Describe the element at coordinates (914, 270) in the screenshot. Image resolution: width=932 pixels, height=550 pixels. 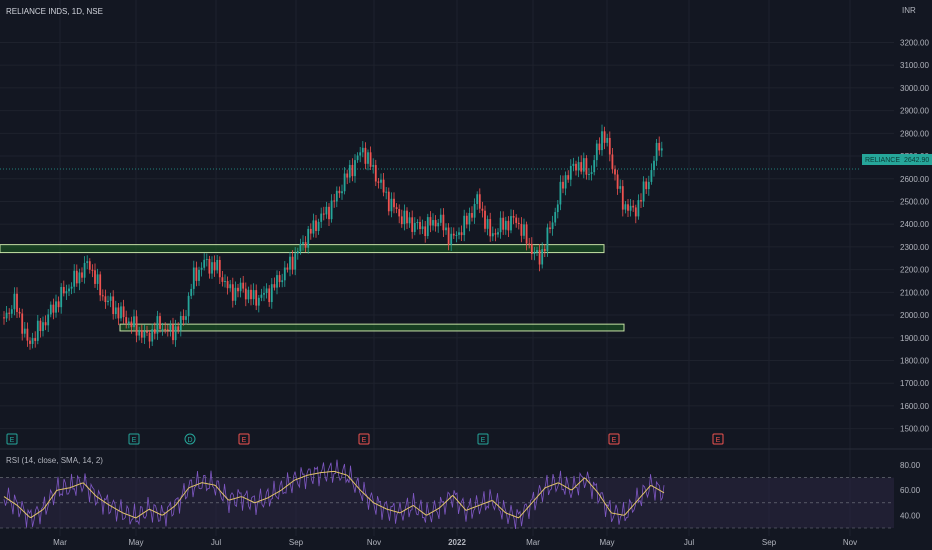
I see `y-tick-label: 2200.00` at that location.